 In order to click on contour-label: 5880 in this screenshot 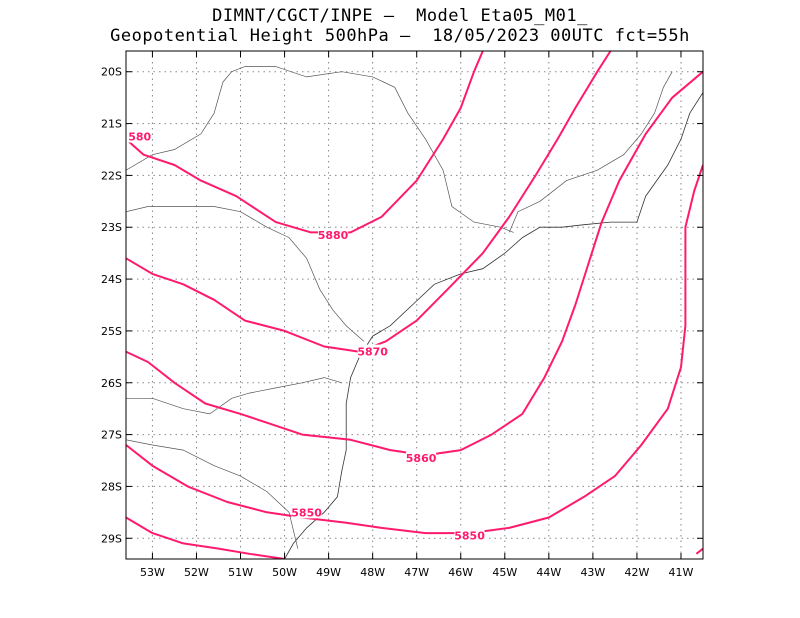, I will do `click(333, 235)`.